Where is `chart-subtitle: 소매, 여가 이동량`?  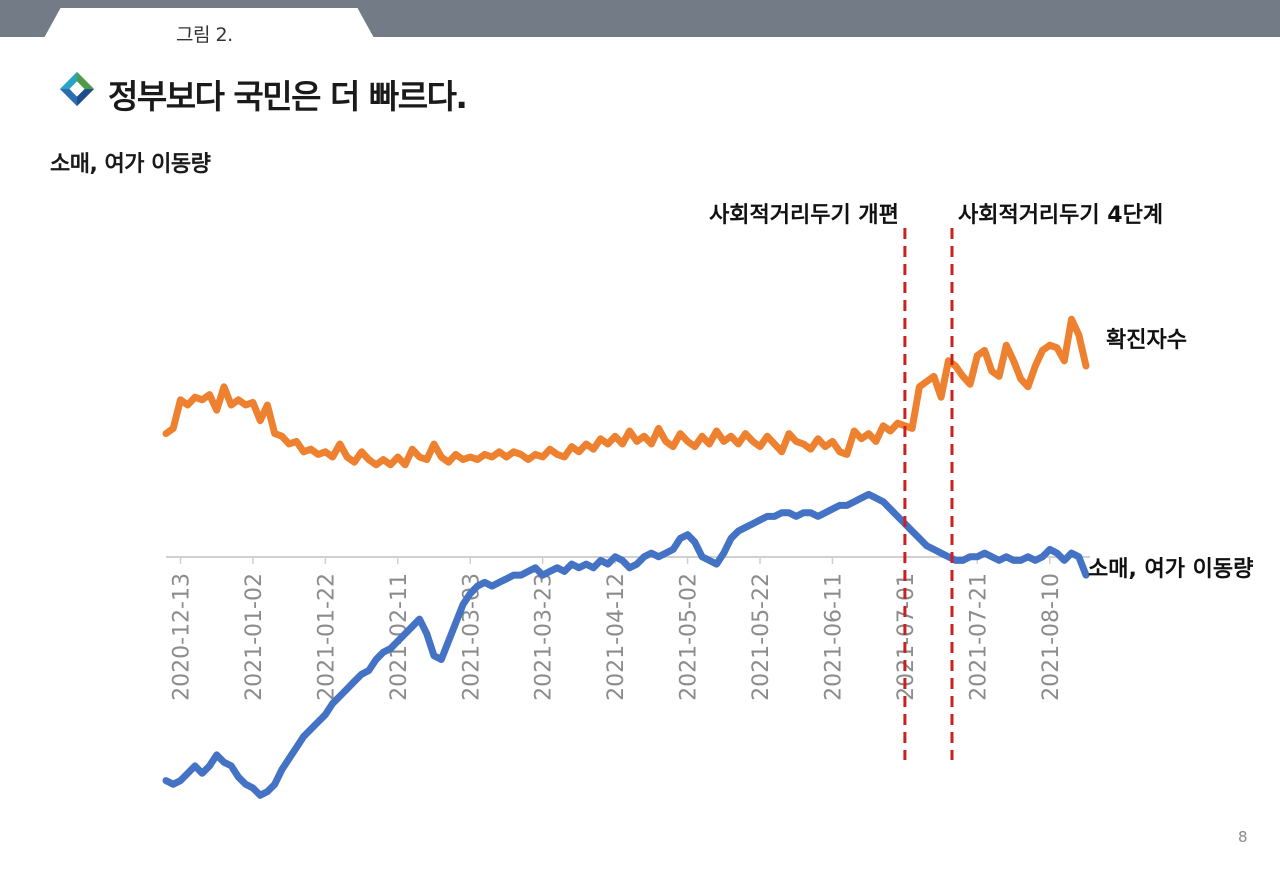 chart-subtitle: 소매, 여가 이동량 is located at coordinates (130, 164).